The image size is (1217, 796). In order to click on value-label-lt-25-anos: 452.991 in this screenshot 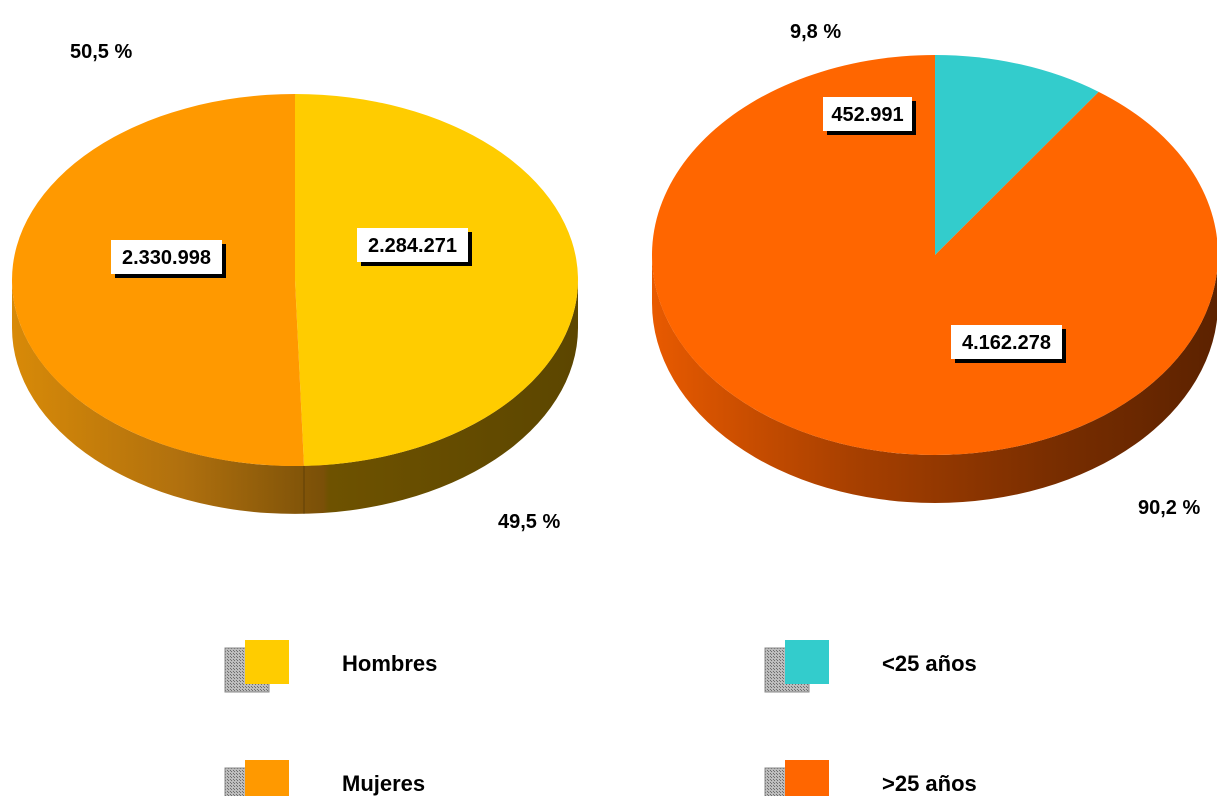, I will do `click(869, 116)`.